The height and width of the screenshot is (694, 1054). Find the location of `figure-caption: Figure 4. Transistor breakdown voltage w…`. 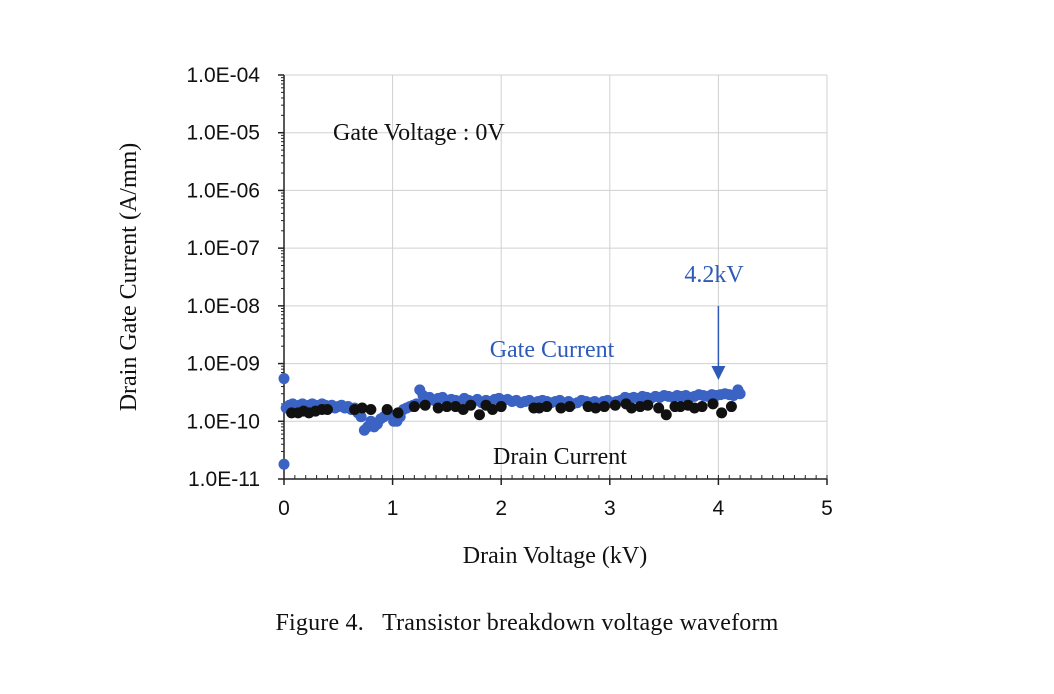

figure-caption: Figure 4. Transistor breakdown voltage w… is located at coordinates (527, 623).